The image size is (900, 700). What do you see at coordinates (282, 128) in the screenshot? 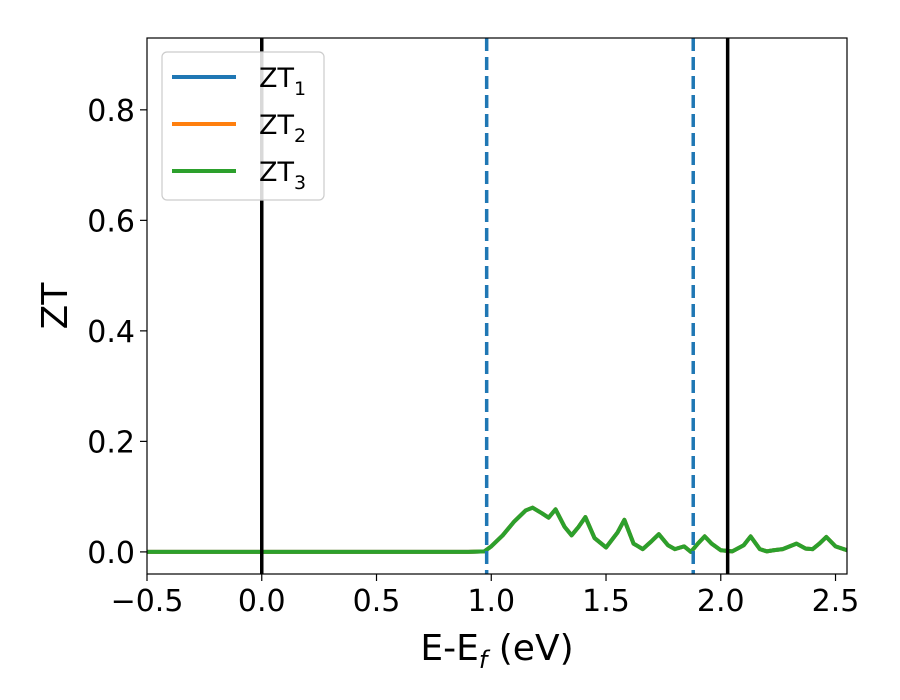
I see `legend-label-zt2: ZT2` at bounding box center [282, 128].